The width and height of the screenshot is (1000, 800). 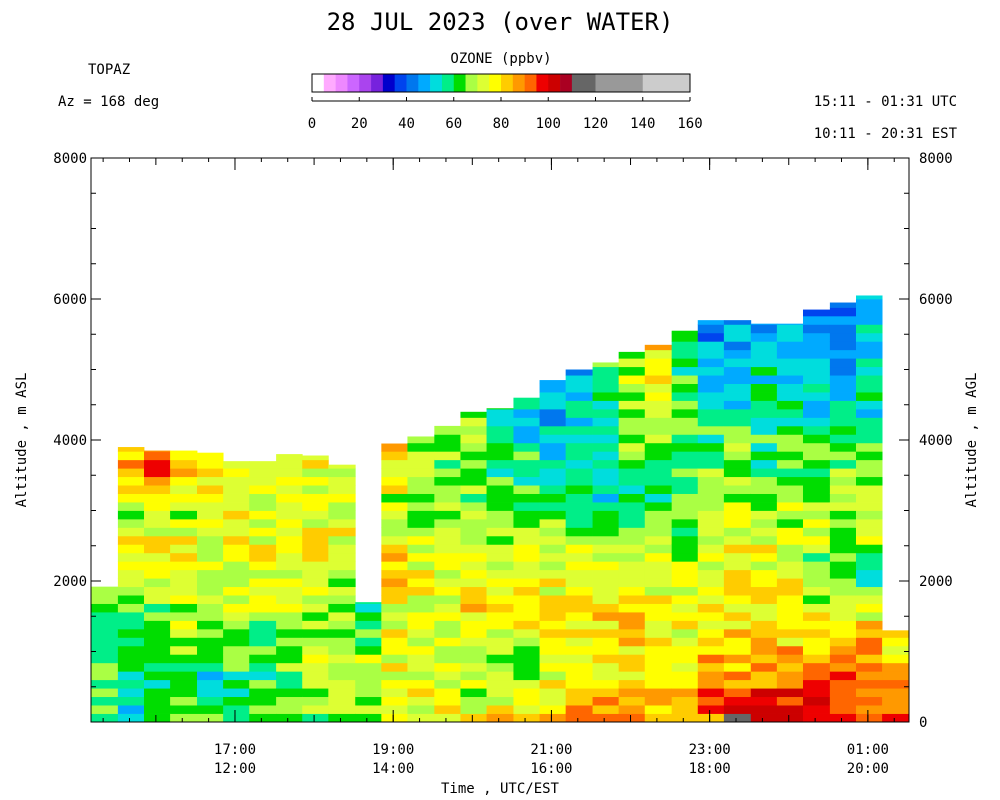 I want to click on y-tick-label-right-3: 6000, so click(x=936, y=300).